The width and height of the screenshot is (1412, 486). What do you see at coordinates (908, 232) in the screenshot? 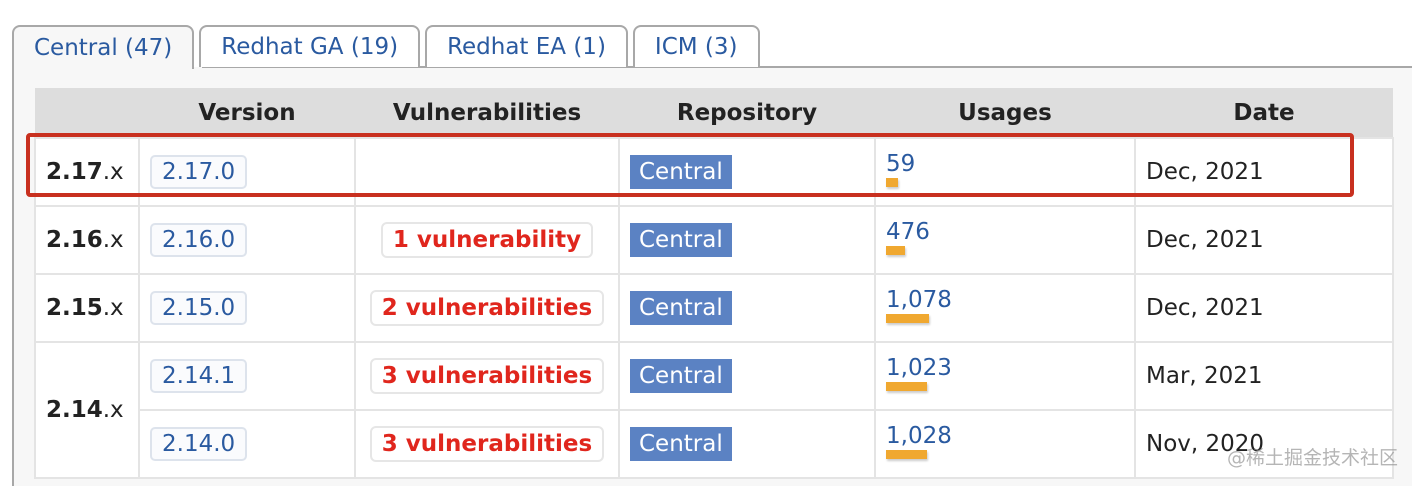
I see `usages-link: 476` at bounding box center [908, 232].